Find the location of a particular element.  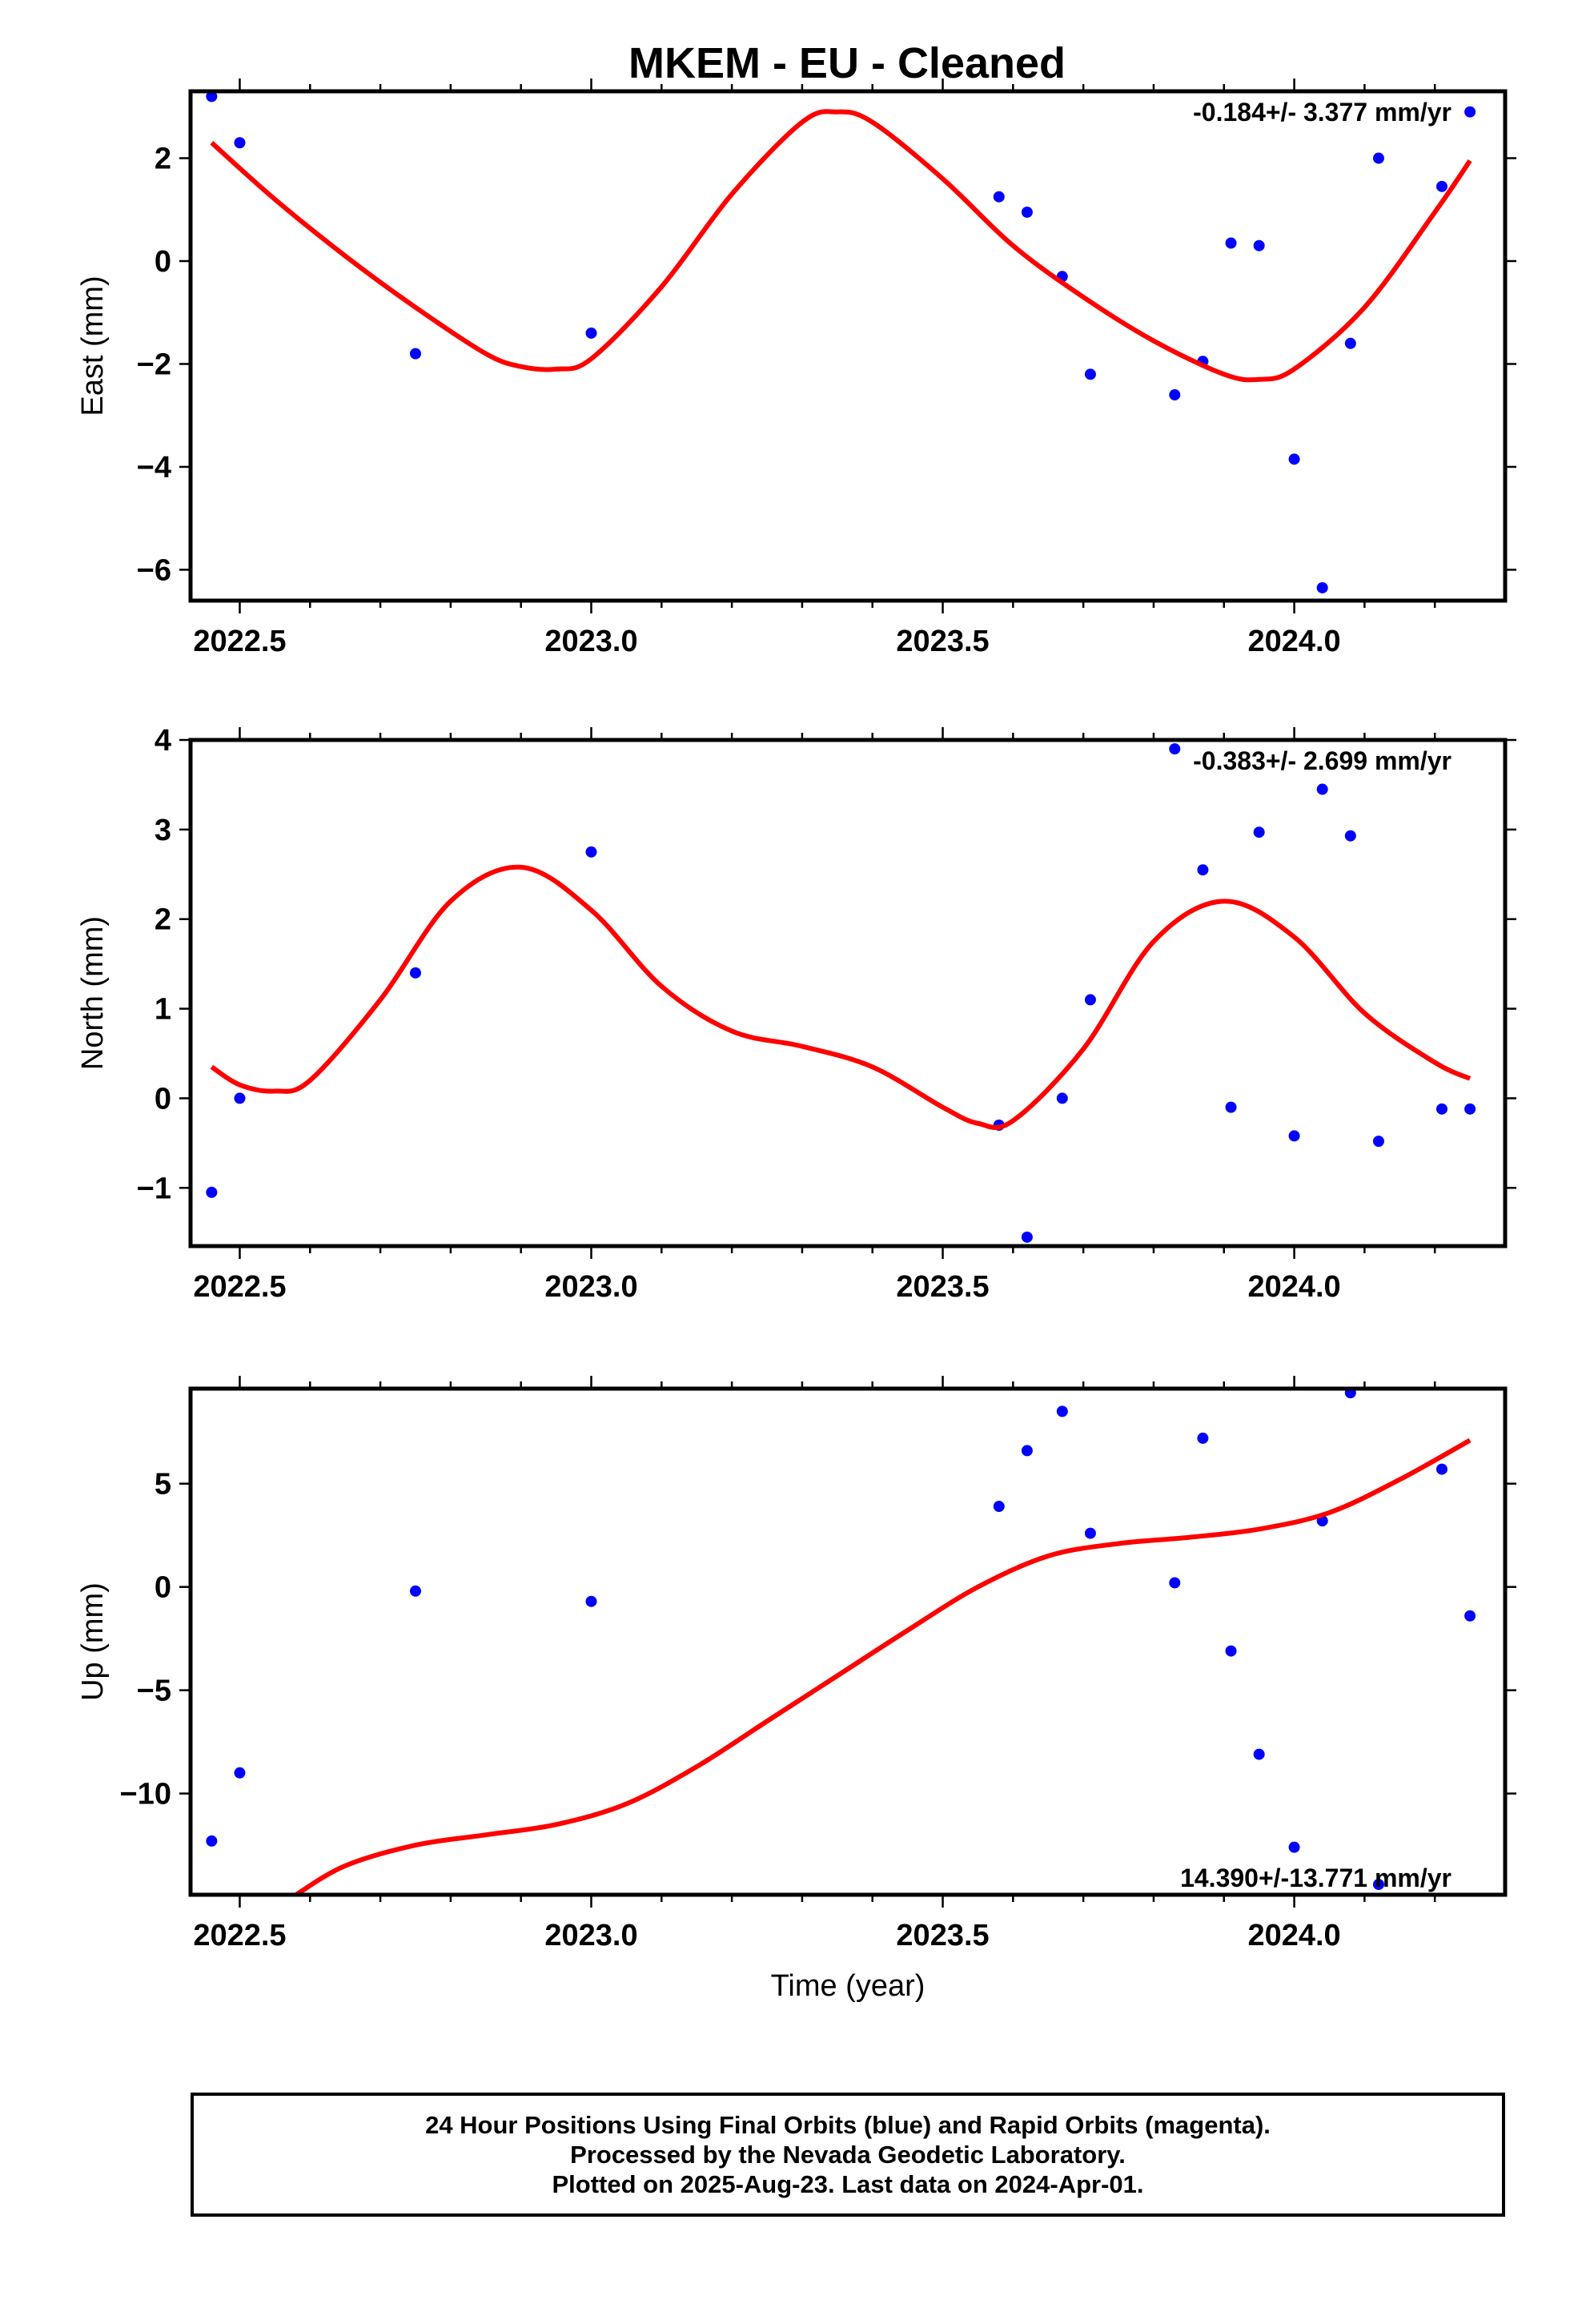

y-tick-label: −10 is located at coordinates (145, 1794).